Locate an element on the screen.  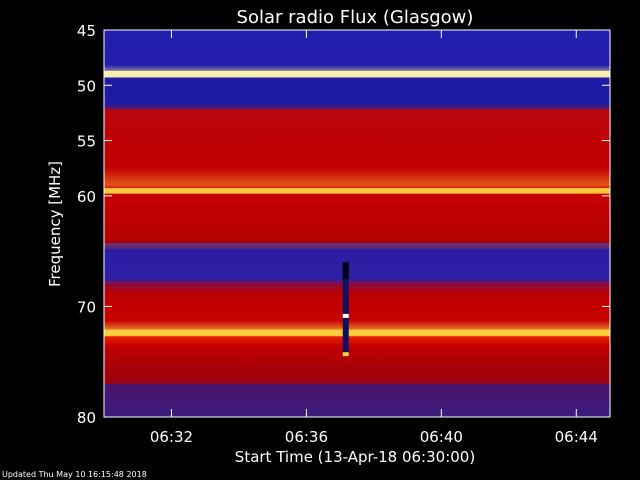
x-tick-label-3: 06:40 is located at coordinates (441, 437).